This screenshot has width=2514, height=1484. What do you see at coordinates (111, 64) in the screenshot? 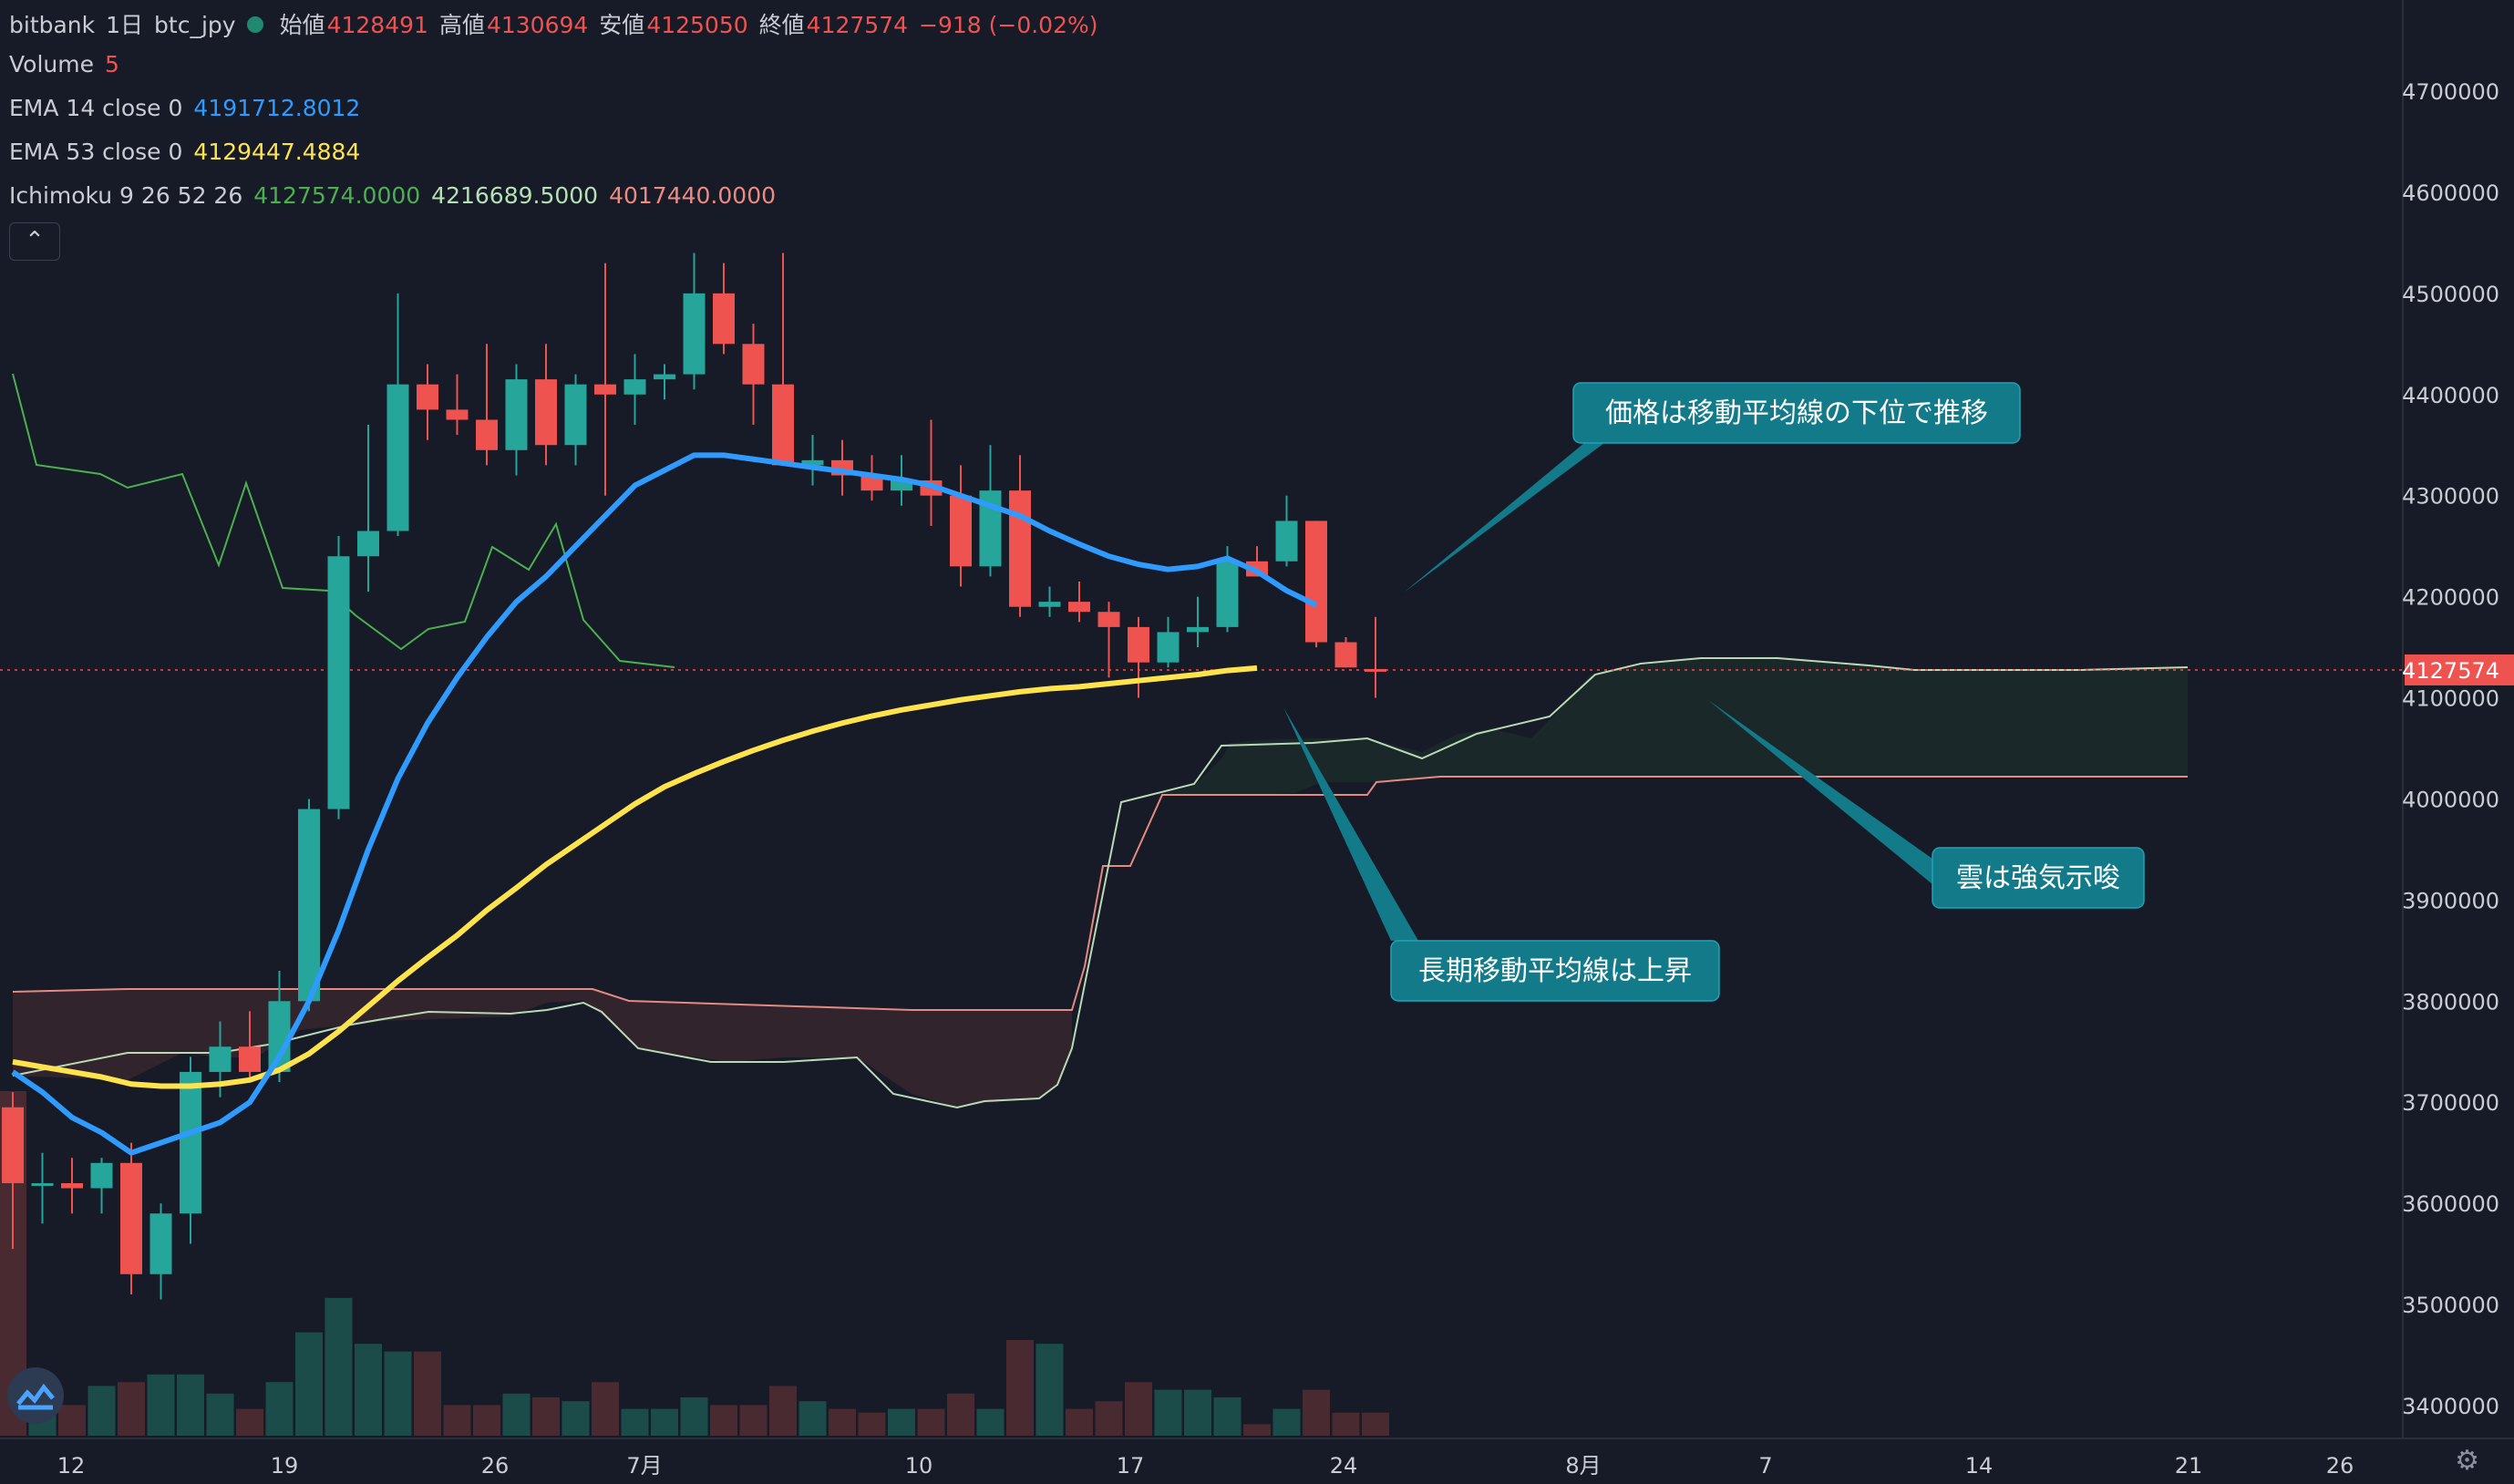
I see `volume-value: 5` at bounding box center [111, 64].